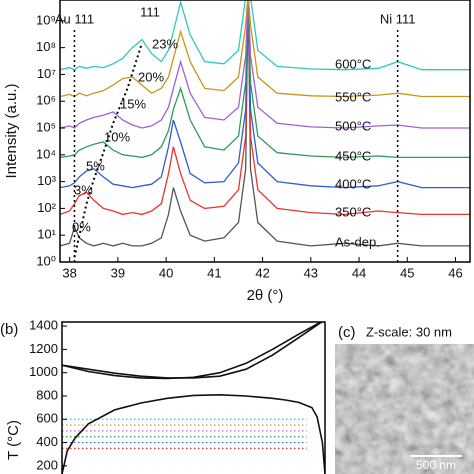  Describe the element at coordinates (13, 440) in the screenshot. I see `y-axis-label: T (°C)` at that location.